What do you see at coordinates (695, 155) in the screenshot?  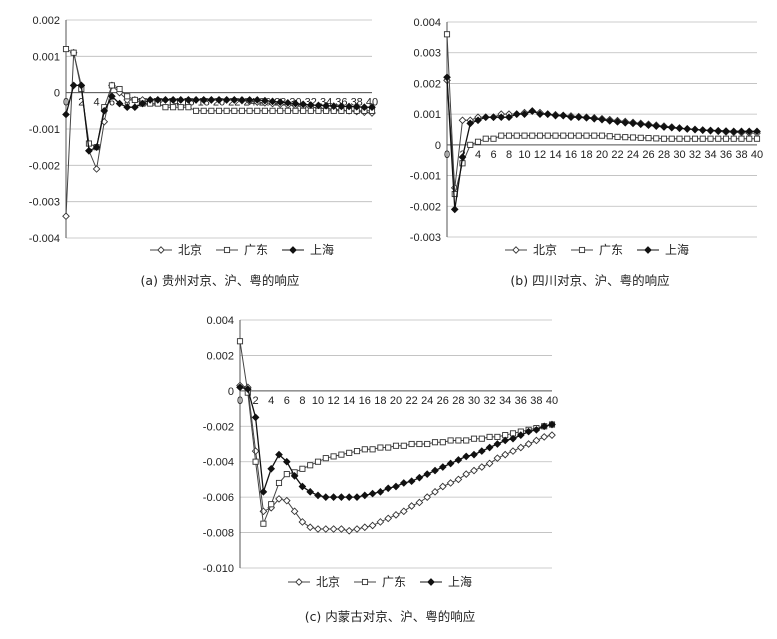 I see `x-tick-label: 32` at bounding box center [695, 155].